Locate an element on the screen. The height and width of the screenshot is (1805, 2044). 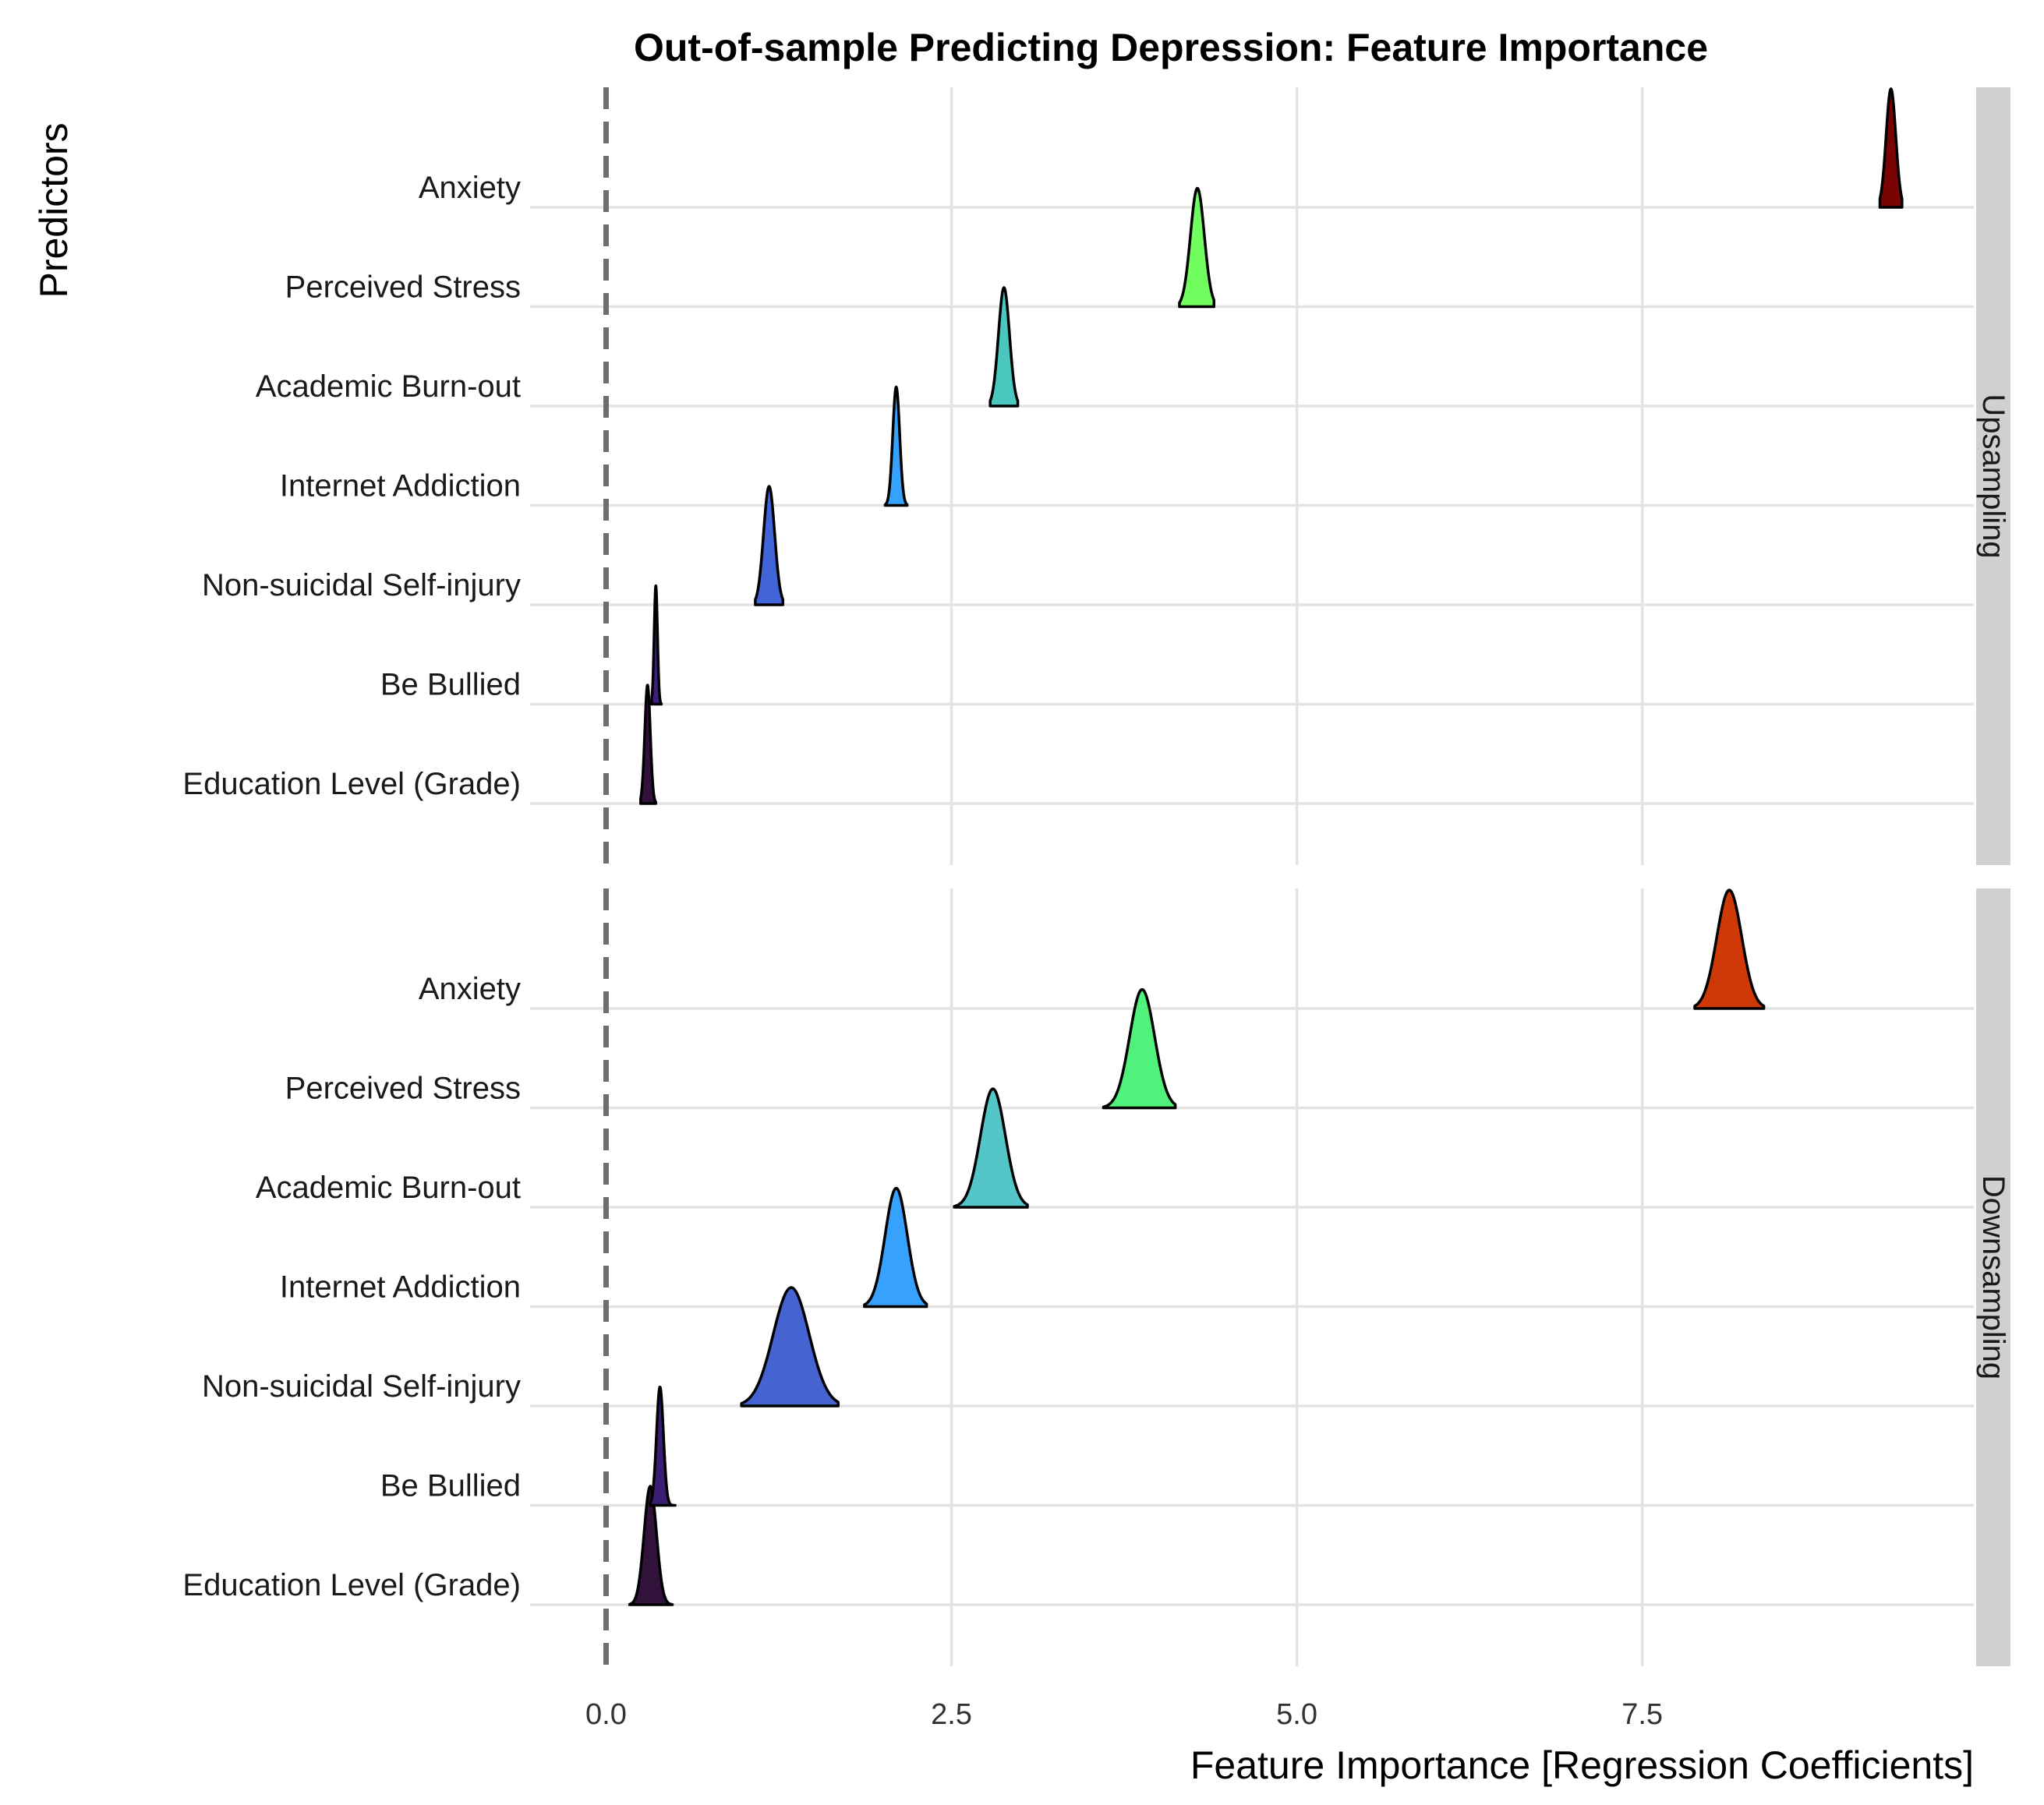
ridge-education-level-grade is located at coordinates (648, 744).